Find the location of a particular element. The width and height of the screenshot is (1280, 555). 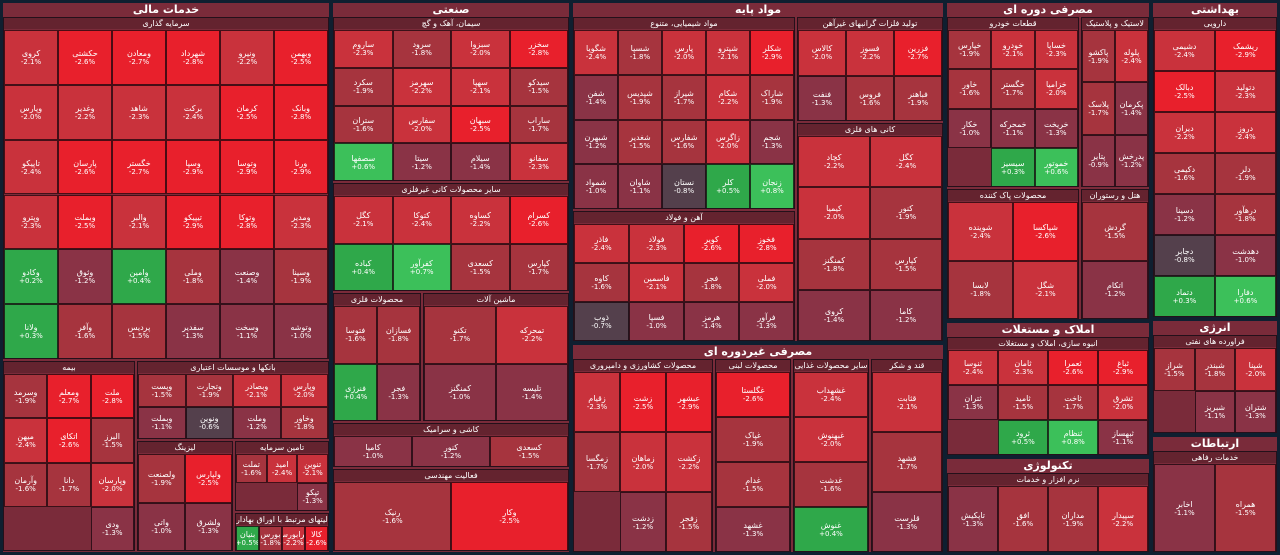

stock-tile: وپست -1.5% is located at coordinates (162, 390).